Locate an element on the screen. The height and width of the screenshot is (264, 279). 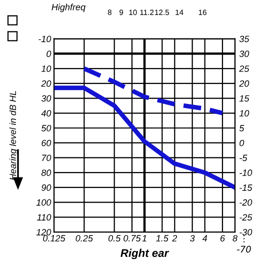
x-axis-title: Right ear is located at coordinates (145, 254).